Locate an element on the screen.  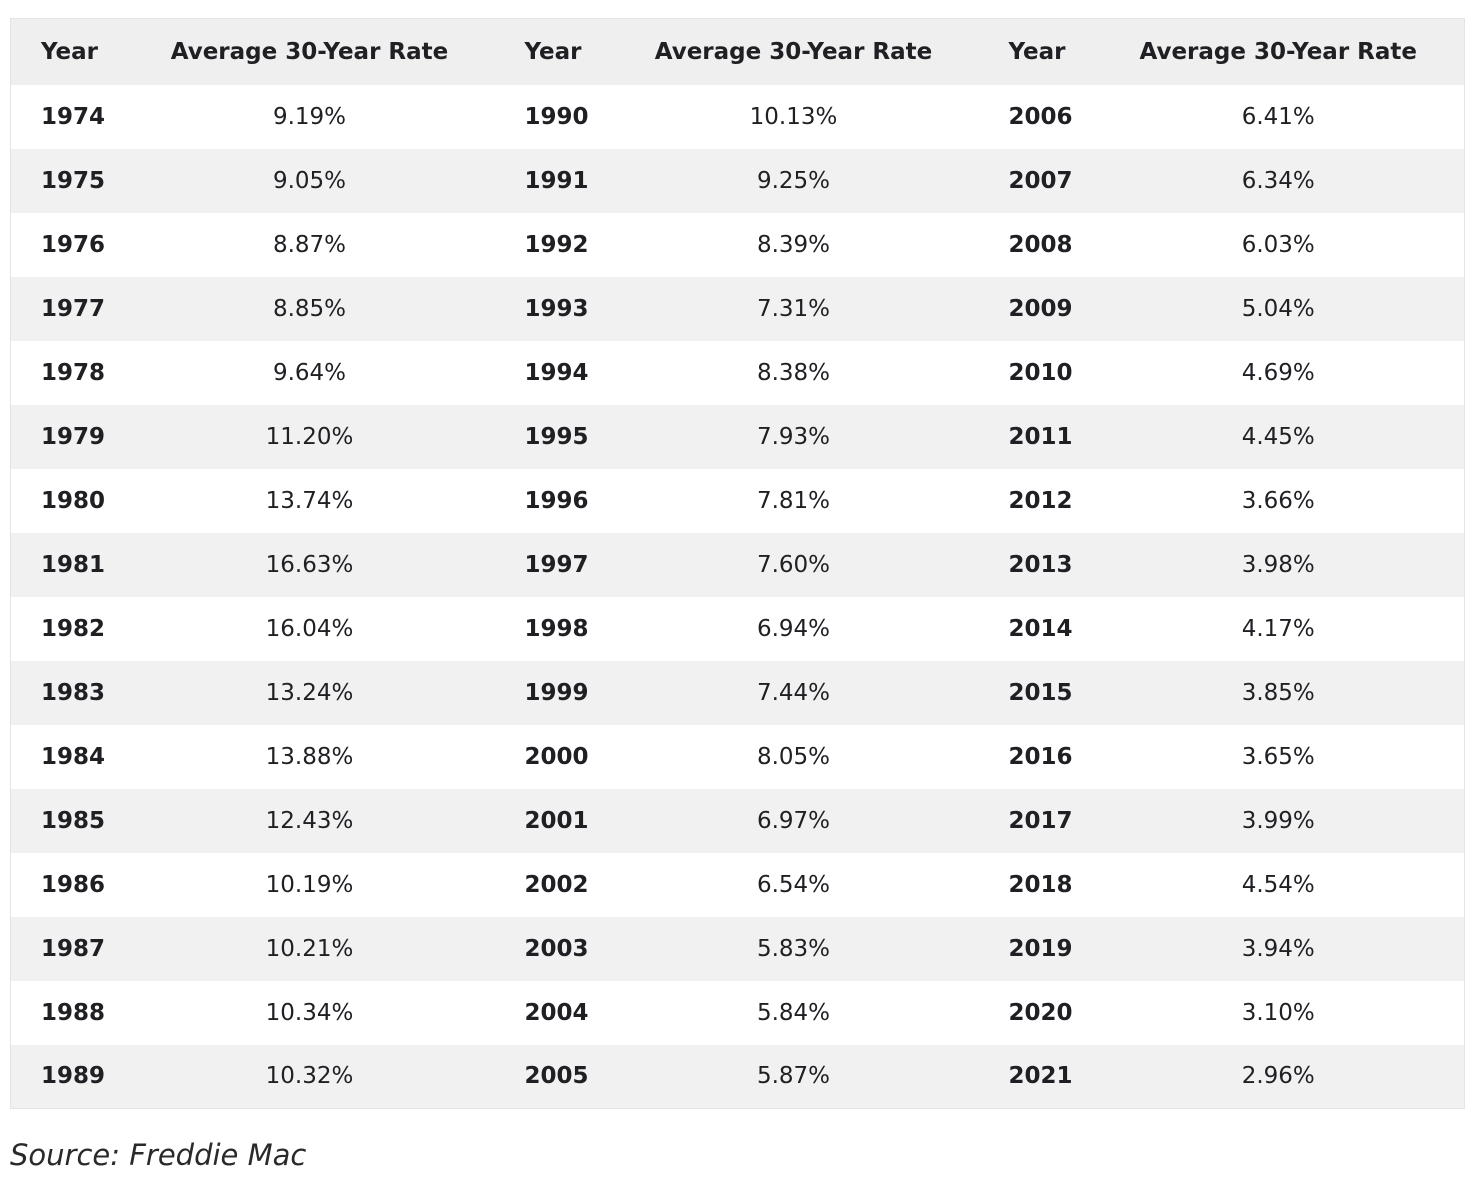
year-cell: 1999 is located at coordinates (551, 692).